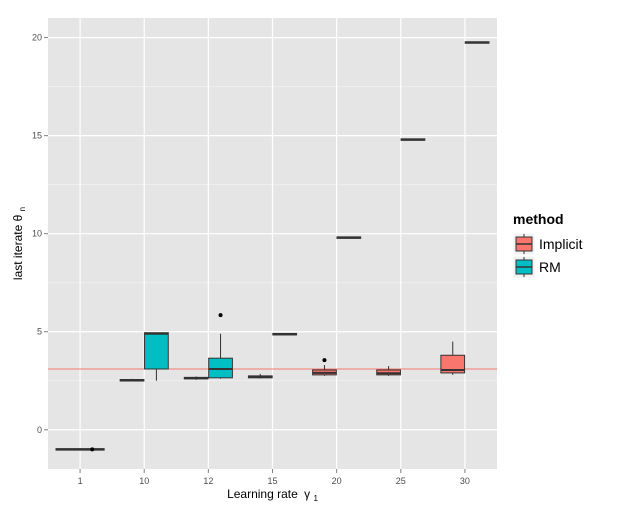  I want to click on y-tick-label: 20, so click(37, 38).